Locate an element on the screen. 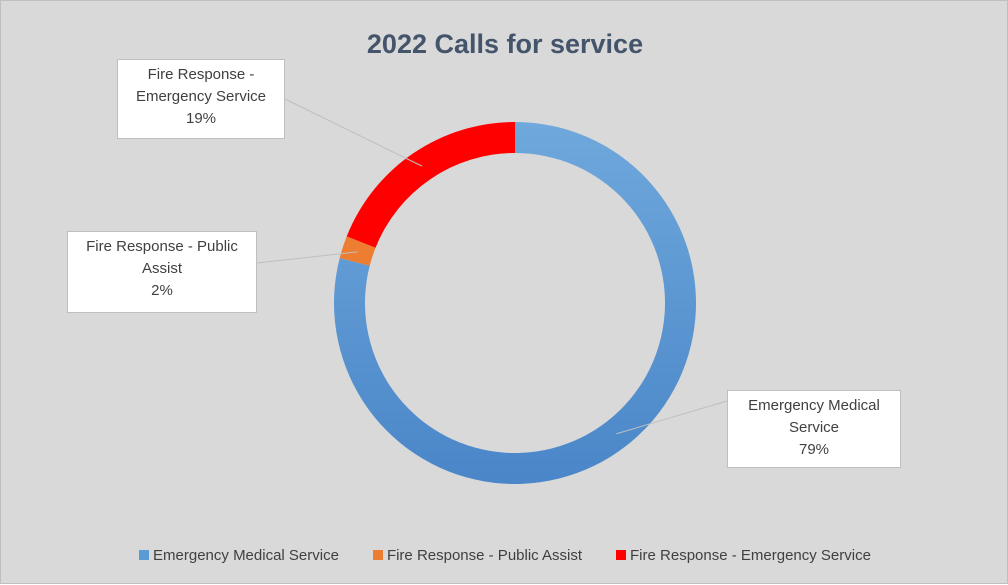  data-label-value: 2% is located at coordinates (162, 290).